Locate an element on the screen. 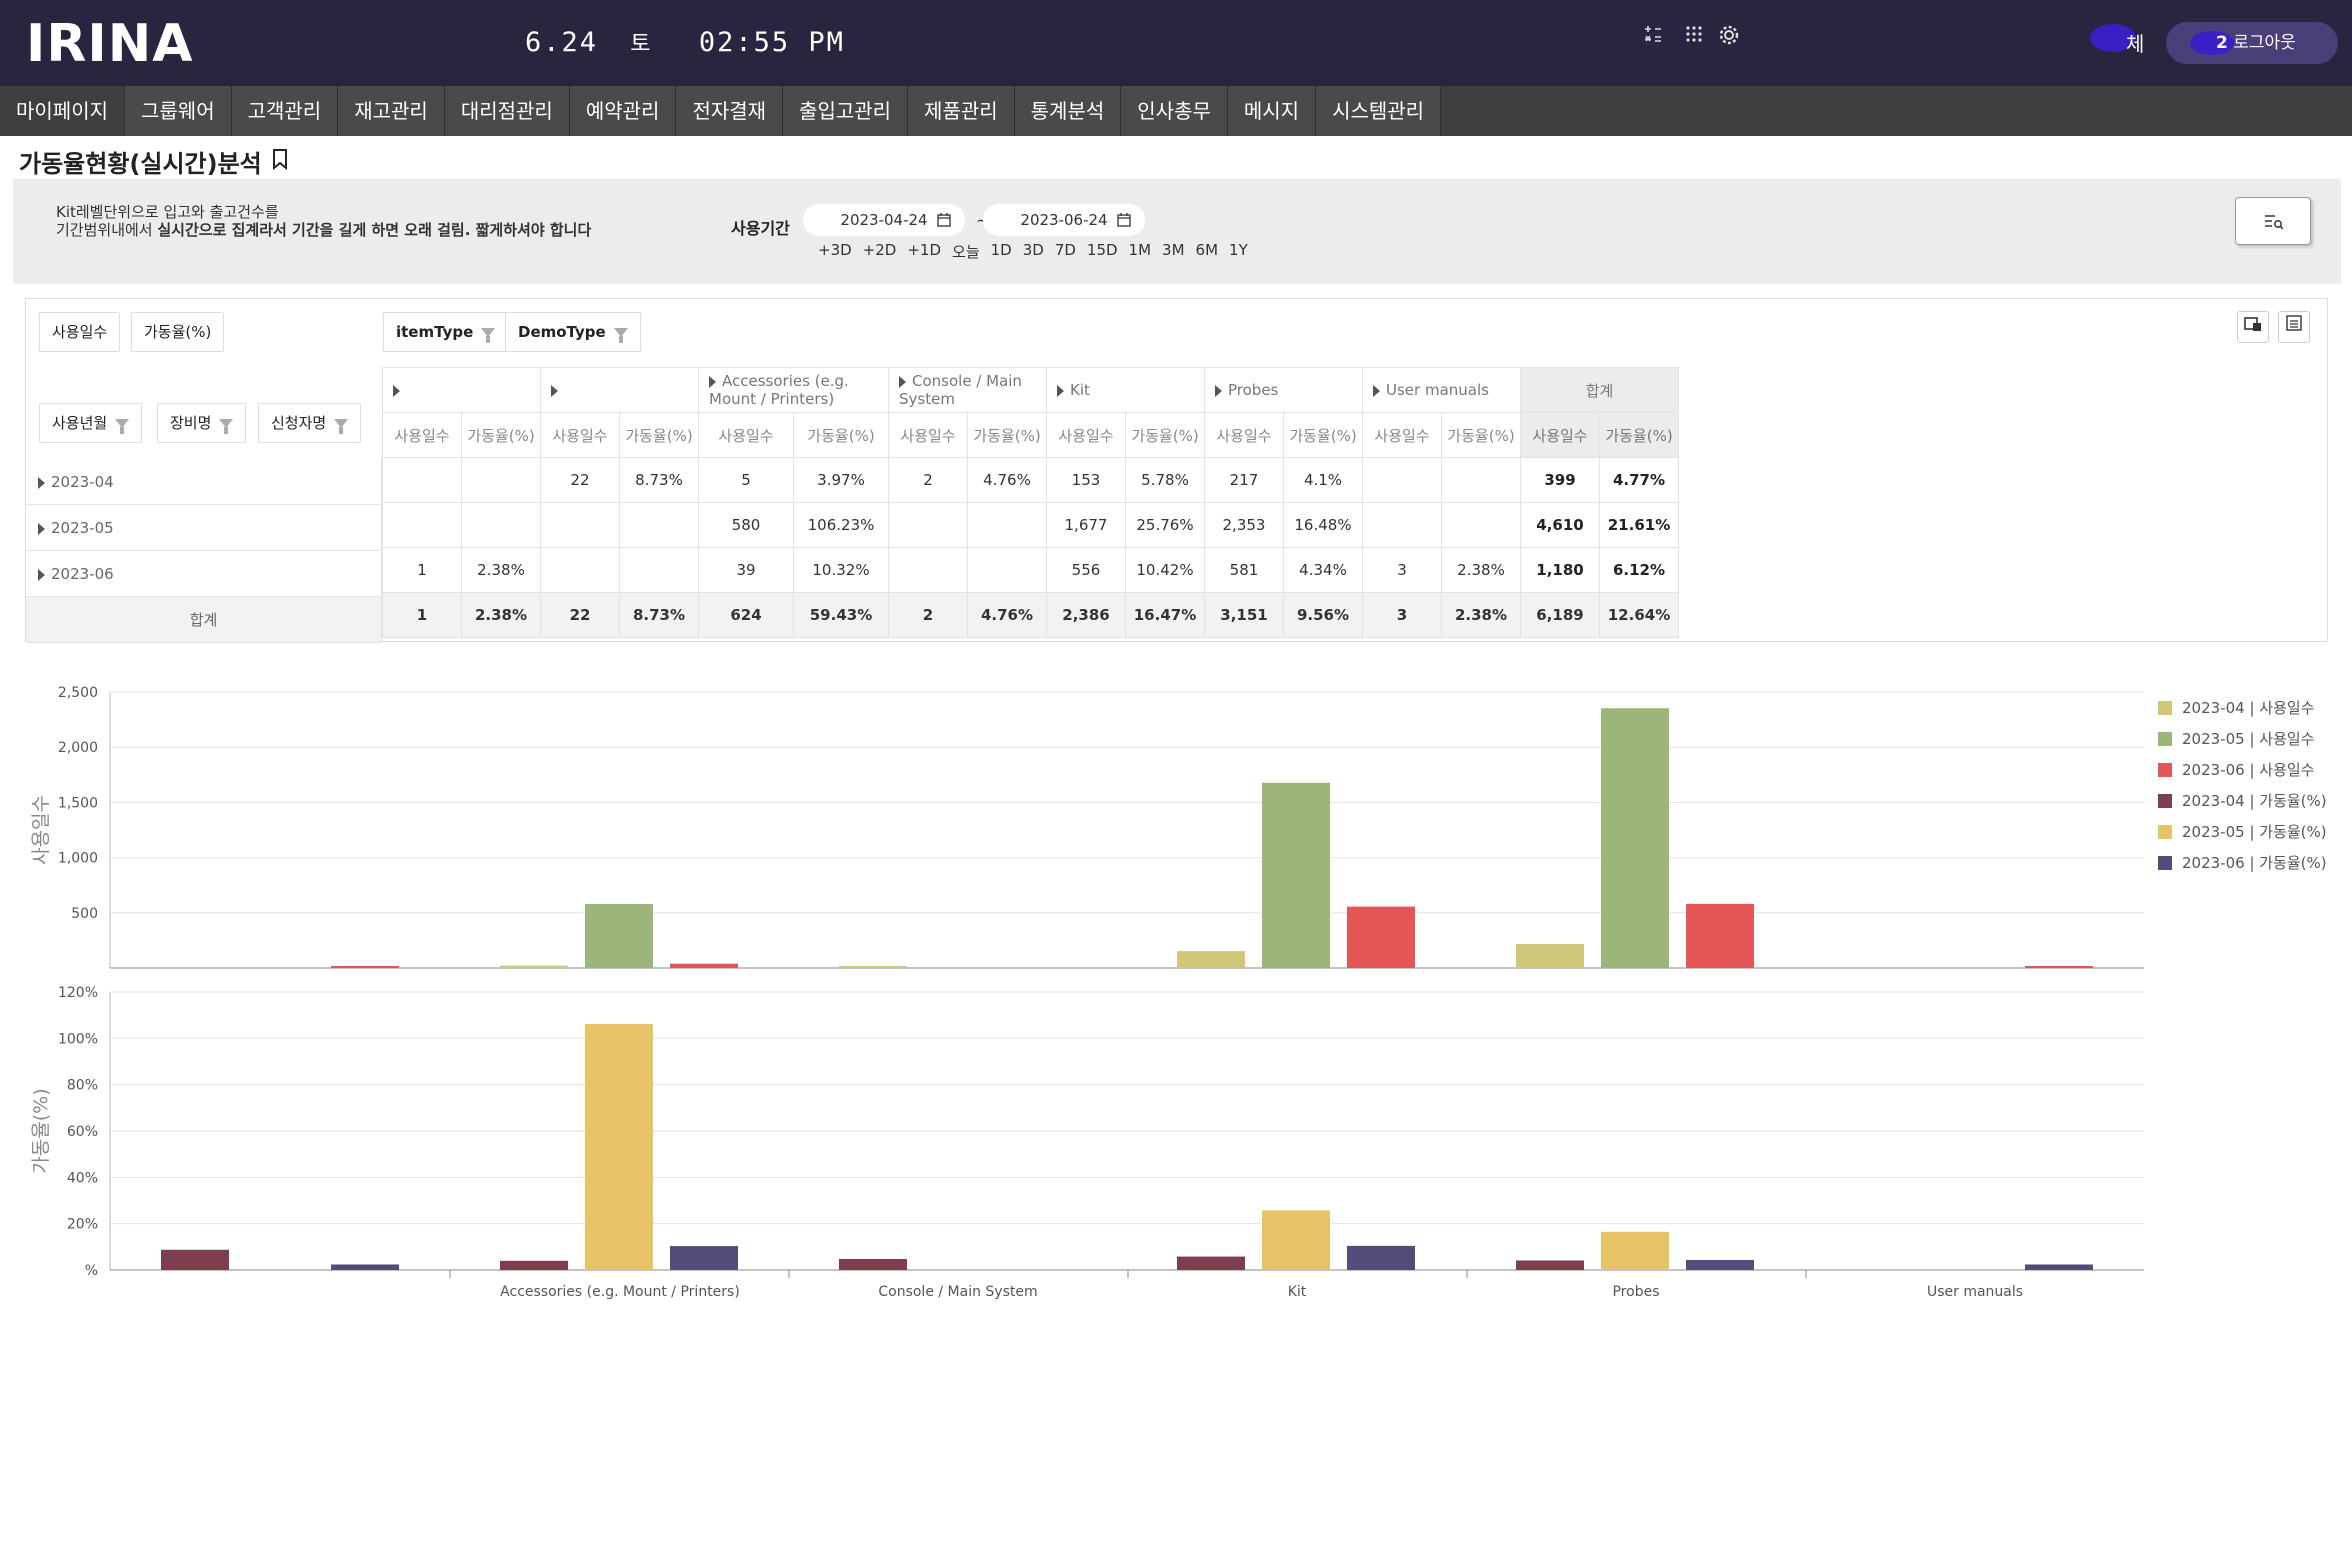  table-cell: 1 is located at coordinates (422, 570).